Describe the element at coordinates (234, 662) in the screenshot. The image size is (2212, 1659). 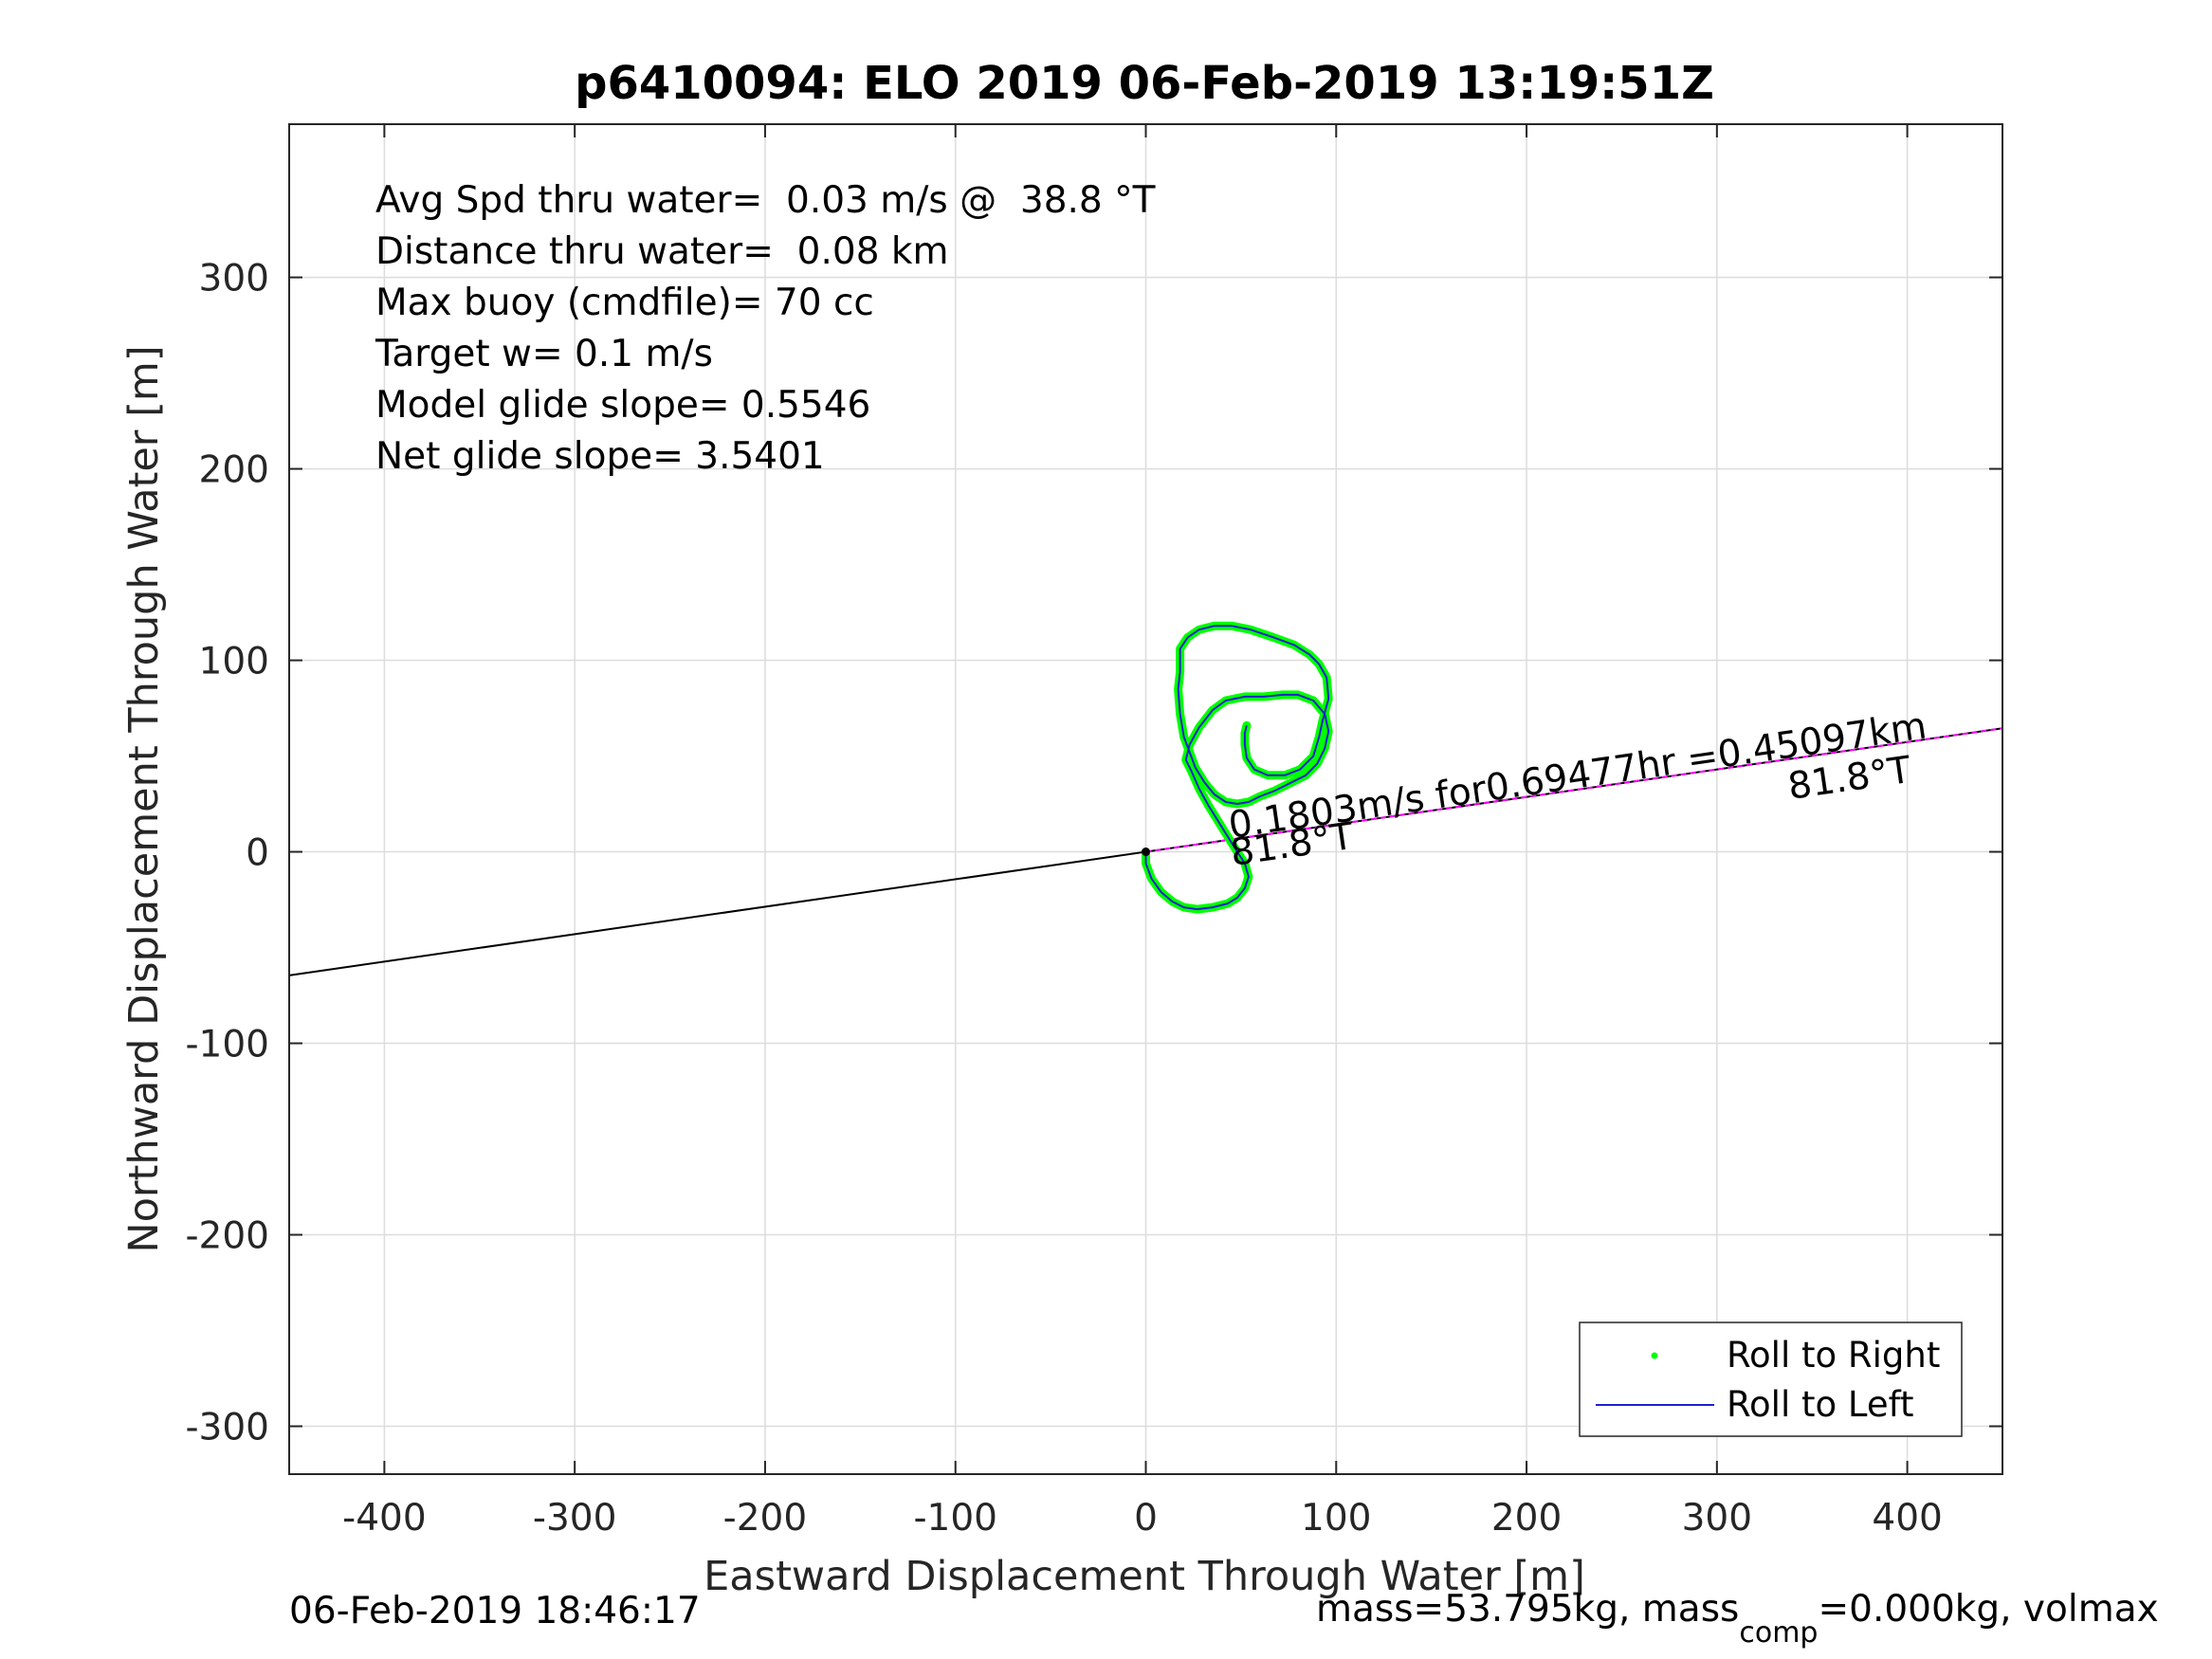
I see `y-tick-label: 100` at that location.